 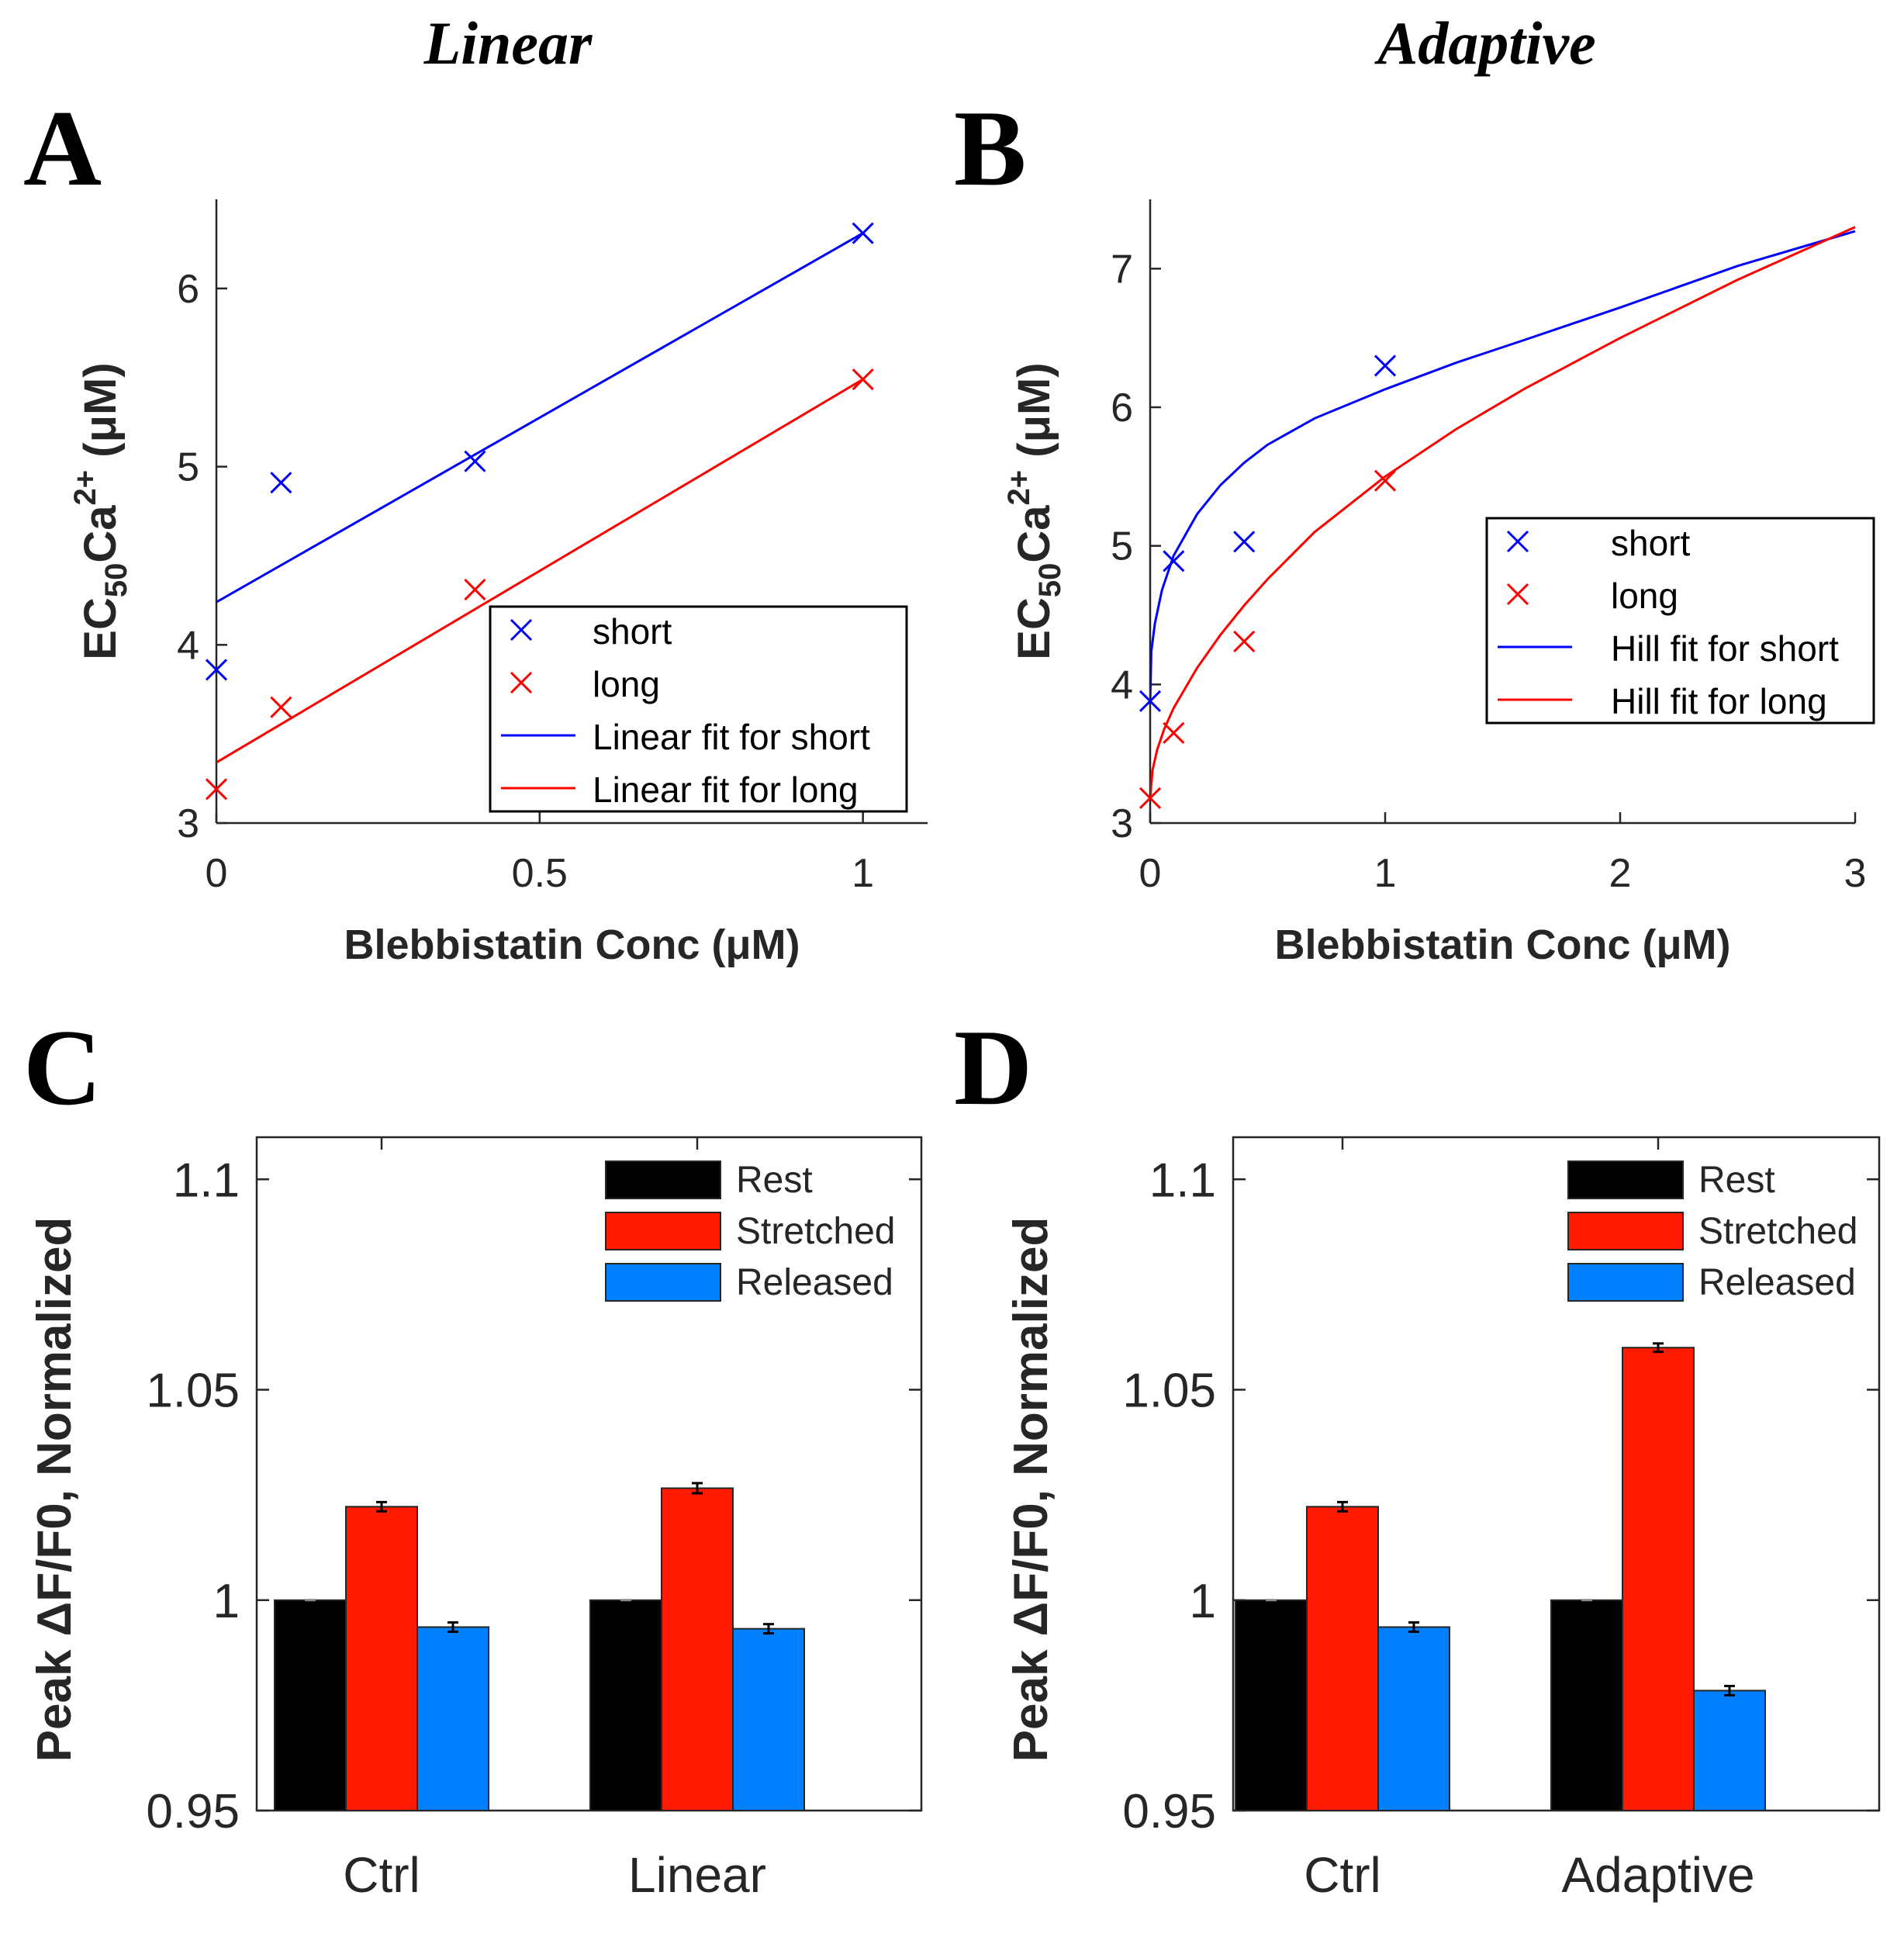 What do you see at coordinates (521, 682) in the screenshot?
I see `legend-marker-long` at bounding box center [521, 682].